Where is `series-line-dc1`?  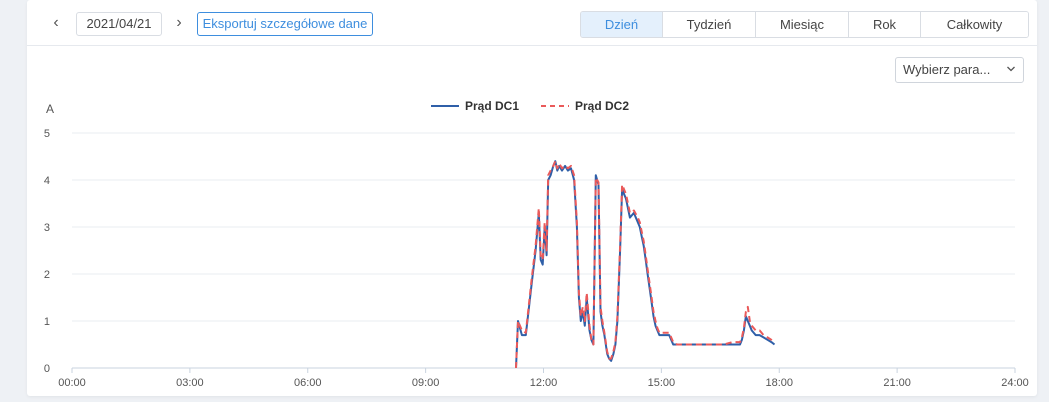
series-line-dc1 is located at coordinates (645, 264).